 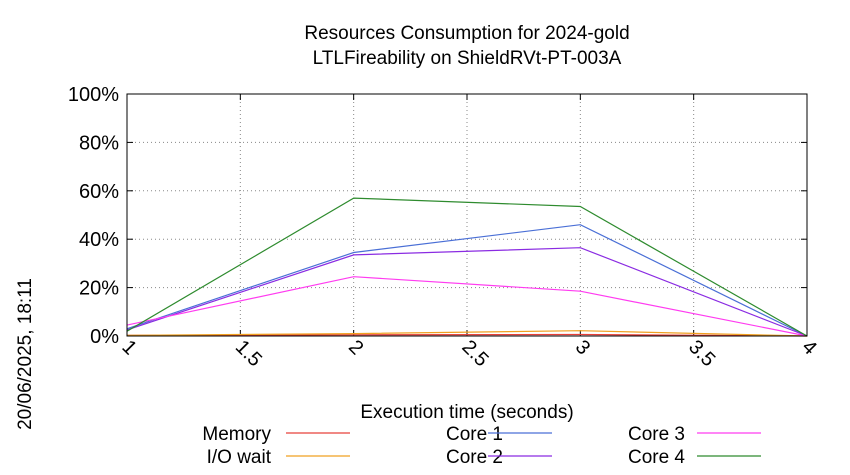 I want to click on y-tick-label: 60%, so click(x=99, y=192).